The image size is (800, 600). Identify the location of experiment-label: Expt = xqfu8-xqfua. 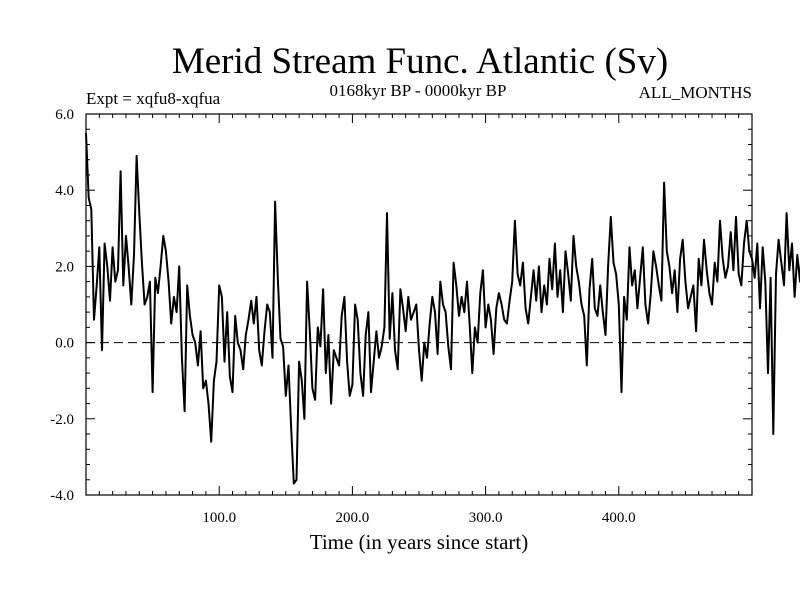
(153, 98).